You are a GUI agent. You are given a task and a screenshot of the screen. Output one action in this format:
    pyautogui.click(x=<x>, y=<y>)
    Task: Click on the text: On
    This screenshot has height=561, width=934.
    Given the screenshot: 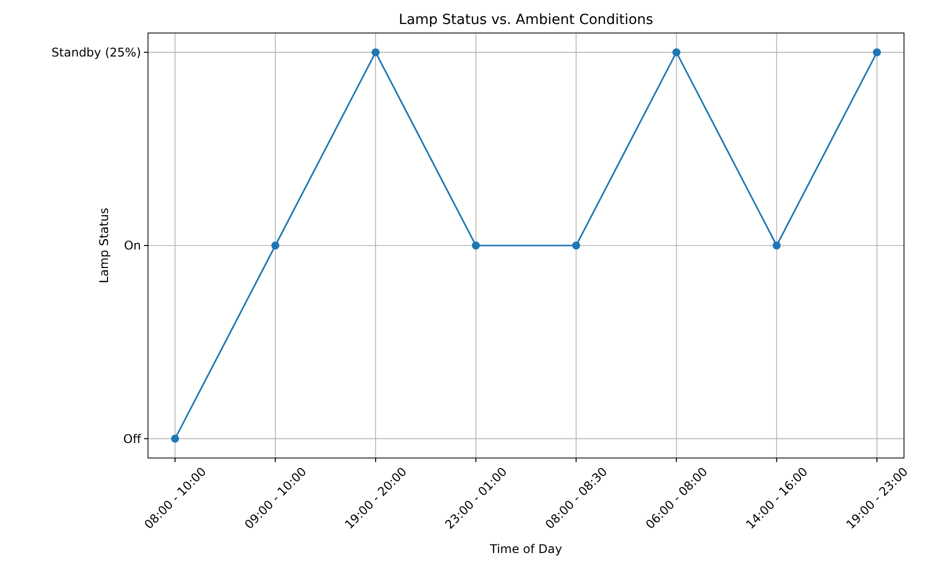 What is the action you would take?
    pyautogui.click(x=132, y=245)
    